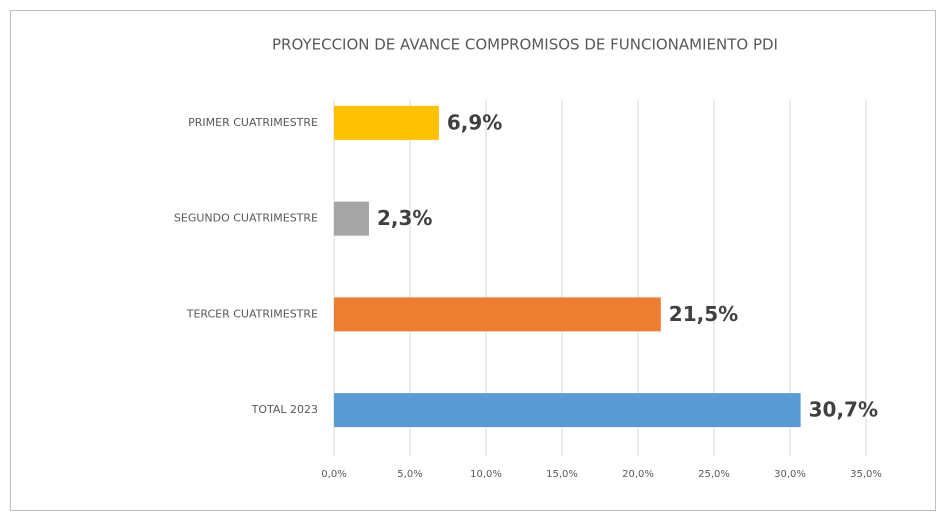 Image resolution: width=946 pixels, height=517 pixels. What do you see at coordinates (474, 122) in the screenshot?
I see `data-label: 6,9%` at bounding box center [474, 122].